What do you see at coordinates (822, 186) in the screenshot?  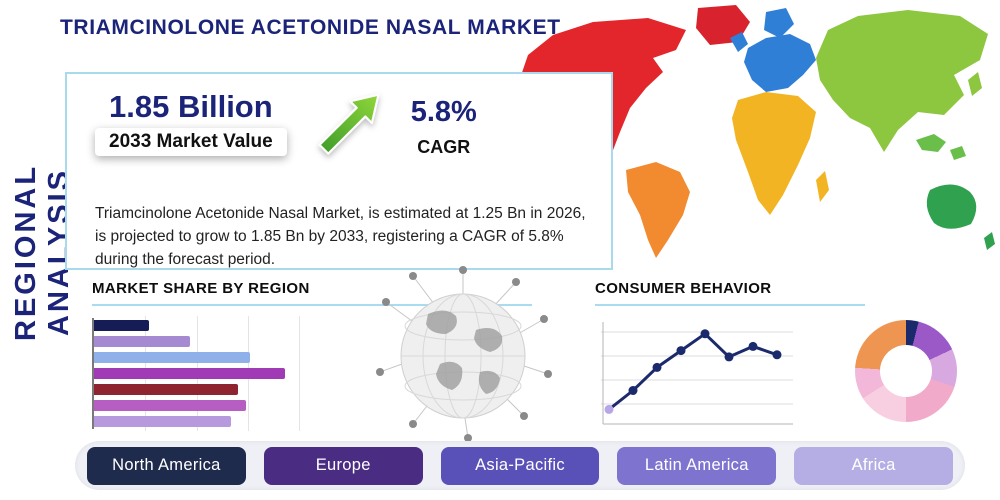 I see `map-madagascar` at bounding box center [822, 186].